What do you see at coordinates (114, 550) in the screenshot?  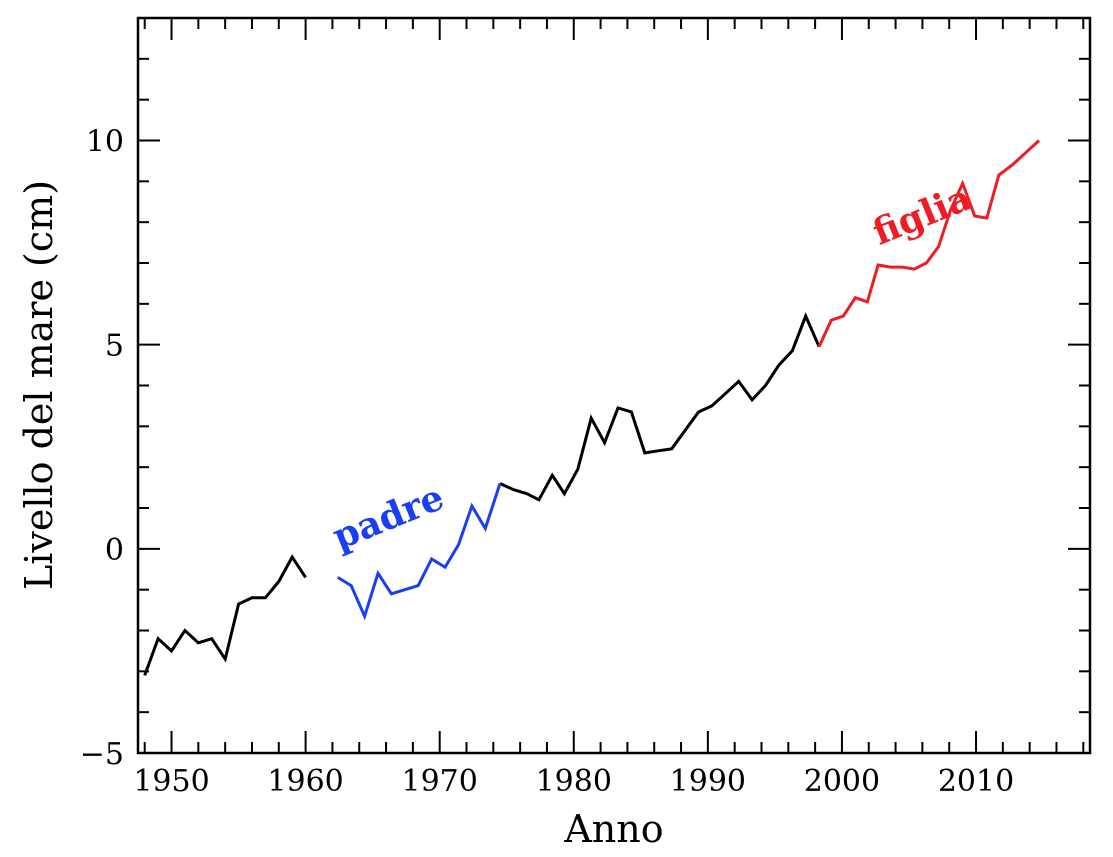 I see `y-tick-label: 0` at bounding box center [114, 550].